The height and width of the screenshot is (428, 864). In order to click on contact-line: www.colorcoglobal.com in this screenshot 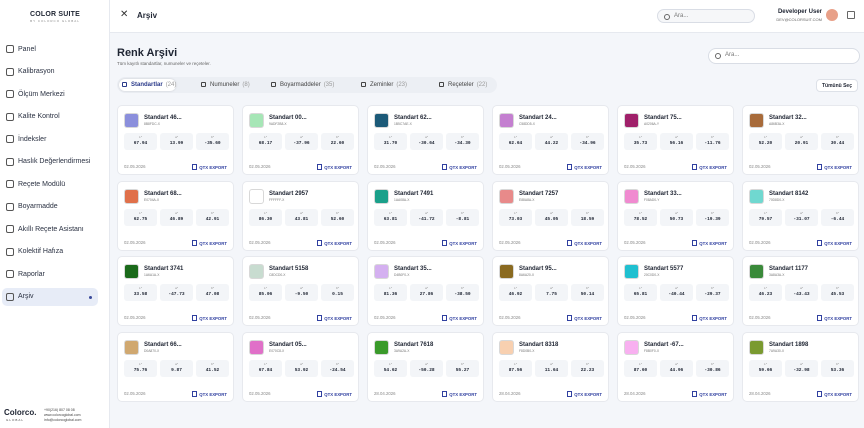, I will do `click(62, 415)`.